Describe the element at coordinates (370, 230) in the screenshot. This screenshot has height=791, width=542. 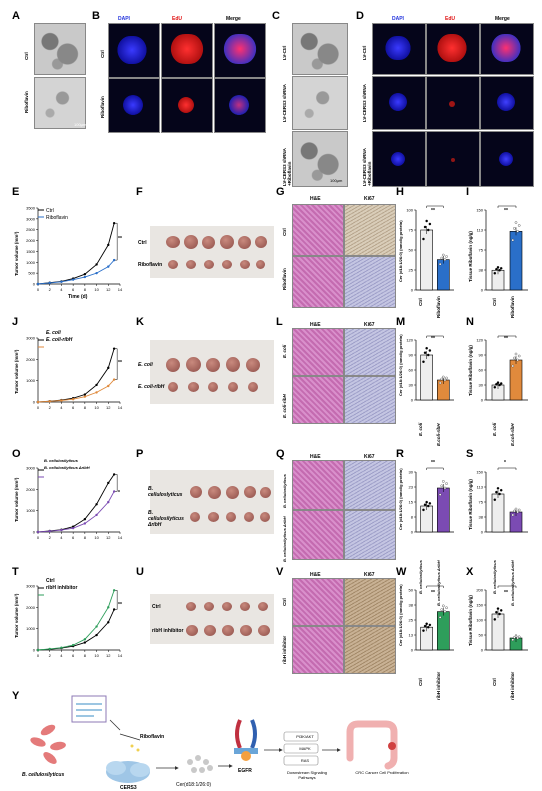
I see `ki67-ctrl` at that location.